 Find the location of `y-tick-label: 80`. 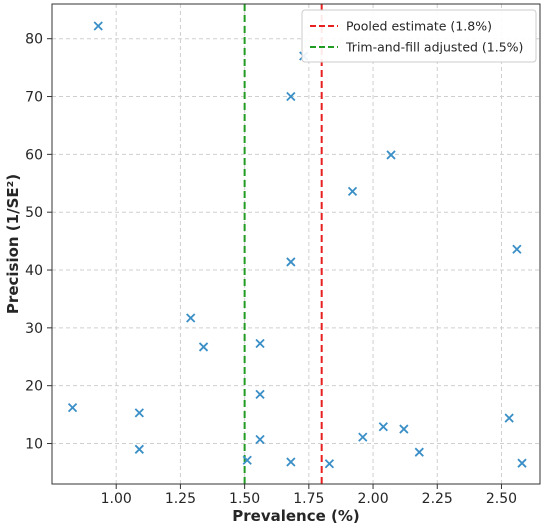

y-tick-label: 80 is located at coordinates (34, 40).